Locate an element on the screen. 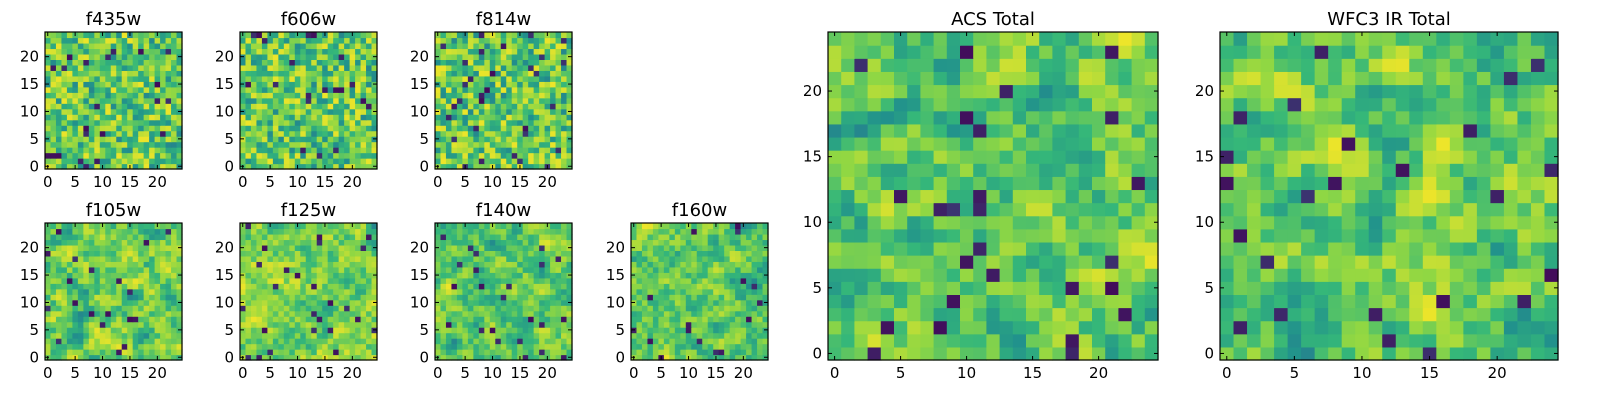 Image resolution: width=1600 pixels, height=400 pixels. panel-title: ACS Total is located at coordinates (993, 19).